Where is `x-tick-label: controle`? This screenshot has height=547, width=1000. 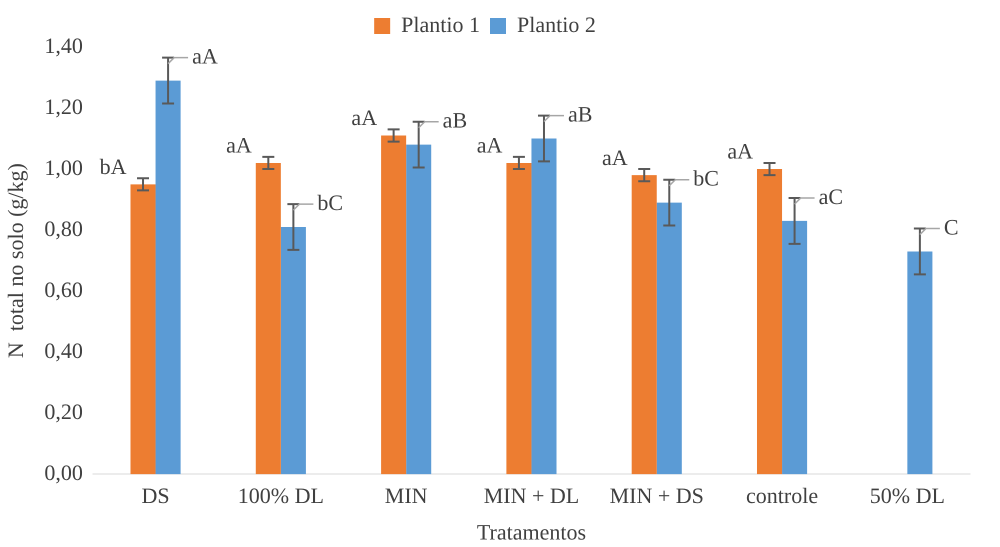 x-tick-label: controle is located at coordinates (782, 495).